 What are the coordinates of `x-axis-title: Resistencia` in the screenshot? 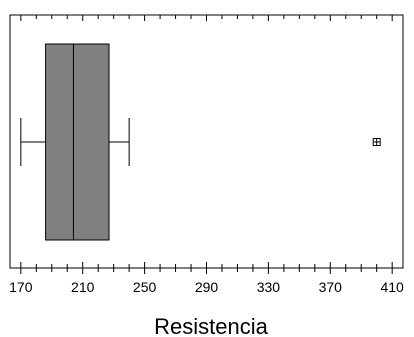 It's located at (211, 325).